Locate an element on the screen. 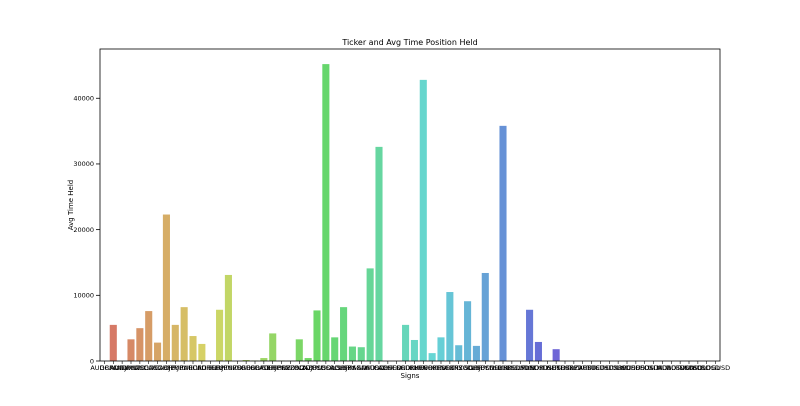  x-tick-label: USDHKD is located at coordinates (503, 368).